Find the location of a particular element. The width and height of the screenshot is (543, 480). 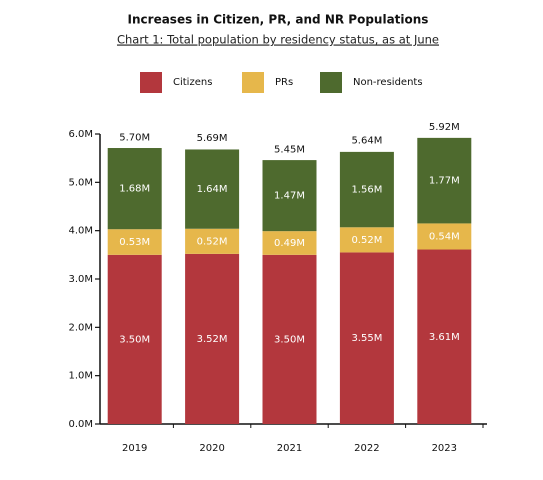

value-label: 3.52M is located at coordinates (212, 339).